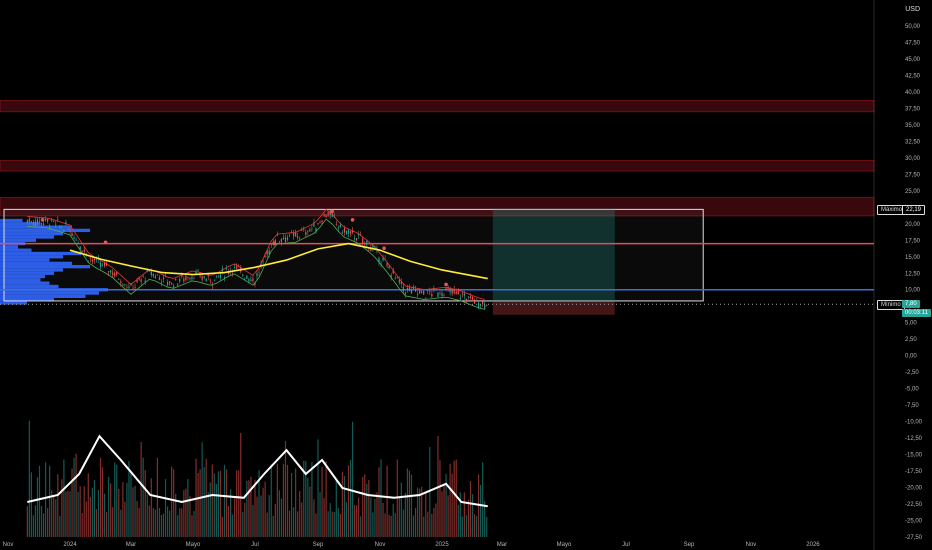  What do you see at coordinates (912, 9) in the screenshot?
I see `currency-label: USD` at bounding box center [912, 9].